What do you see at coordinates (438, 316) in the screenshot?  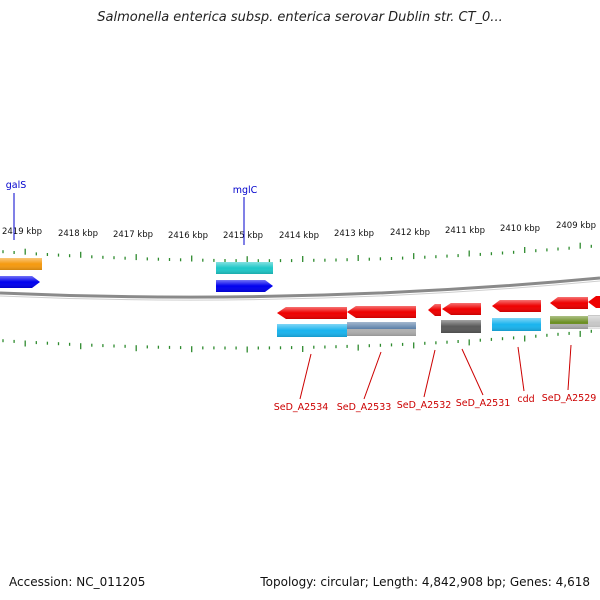 I see `reverse-features` at bounding box center [438, 316].